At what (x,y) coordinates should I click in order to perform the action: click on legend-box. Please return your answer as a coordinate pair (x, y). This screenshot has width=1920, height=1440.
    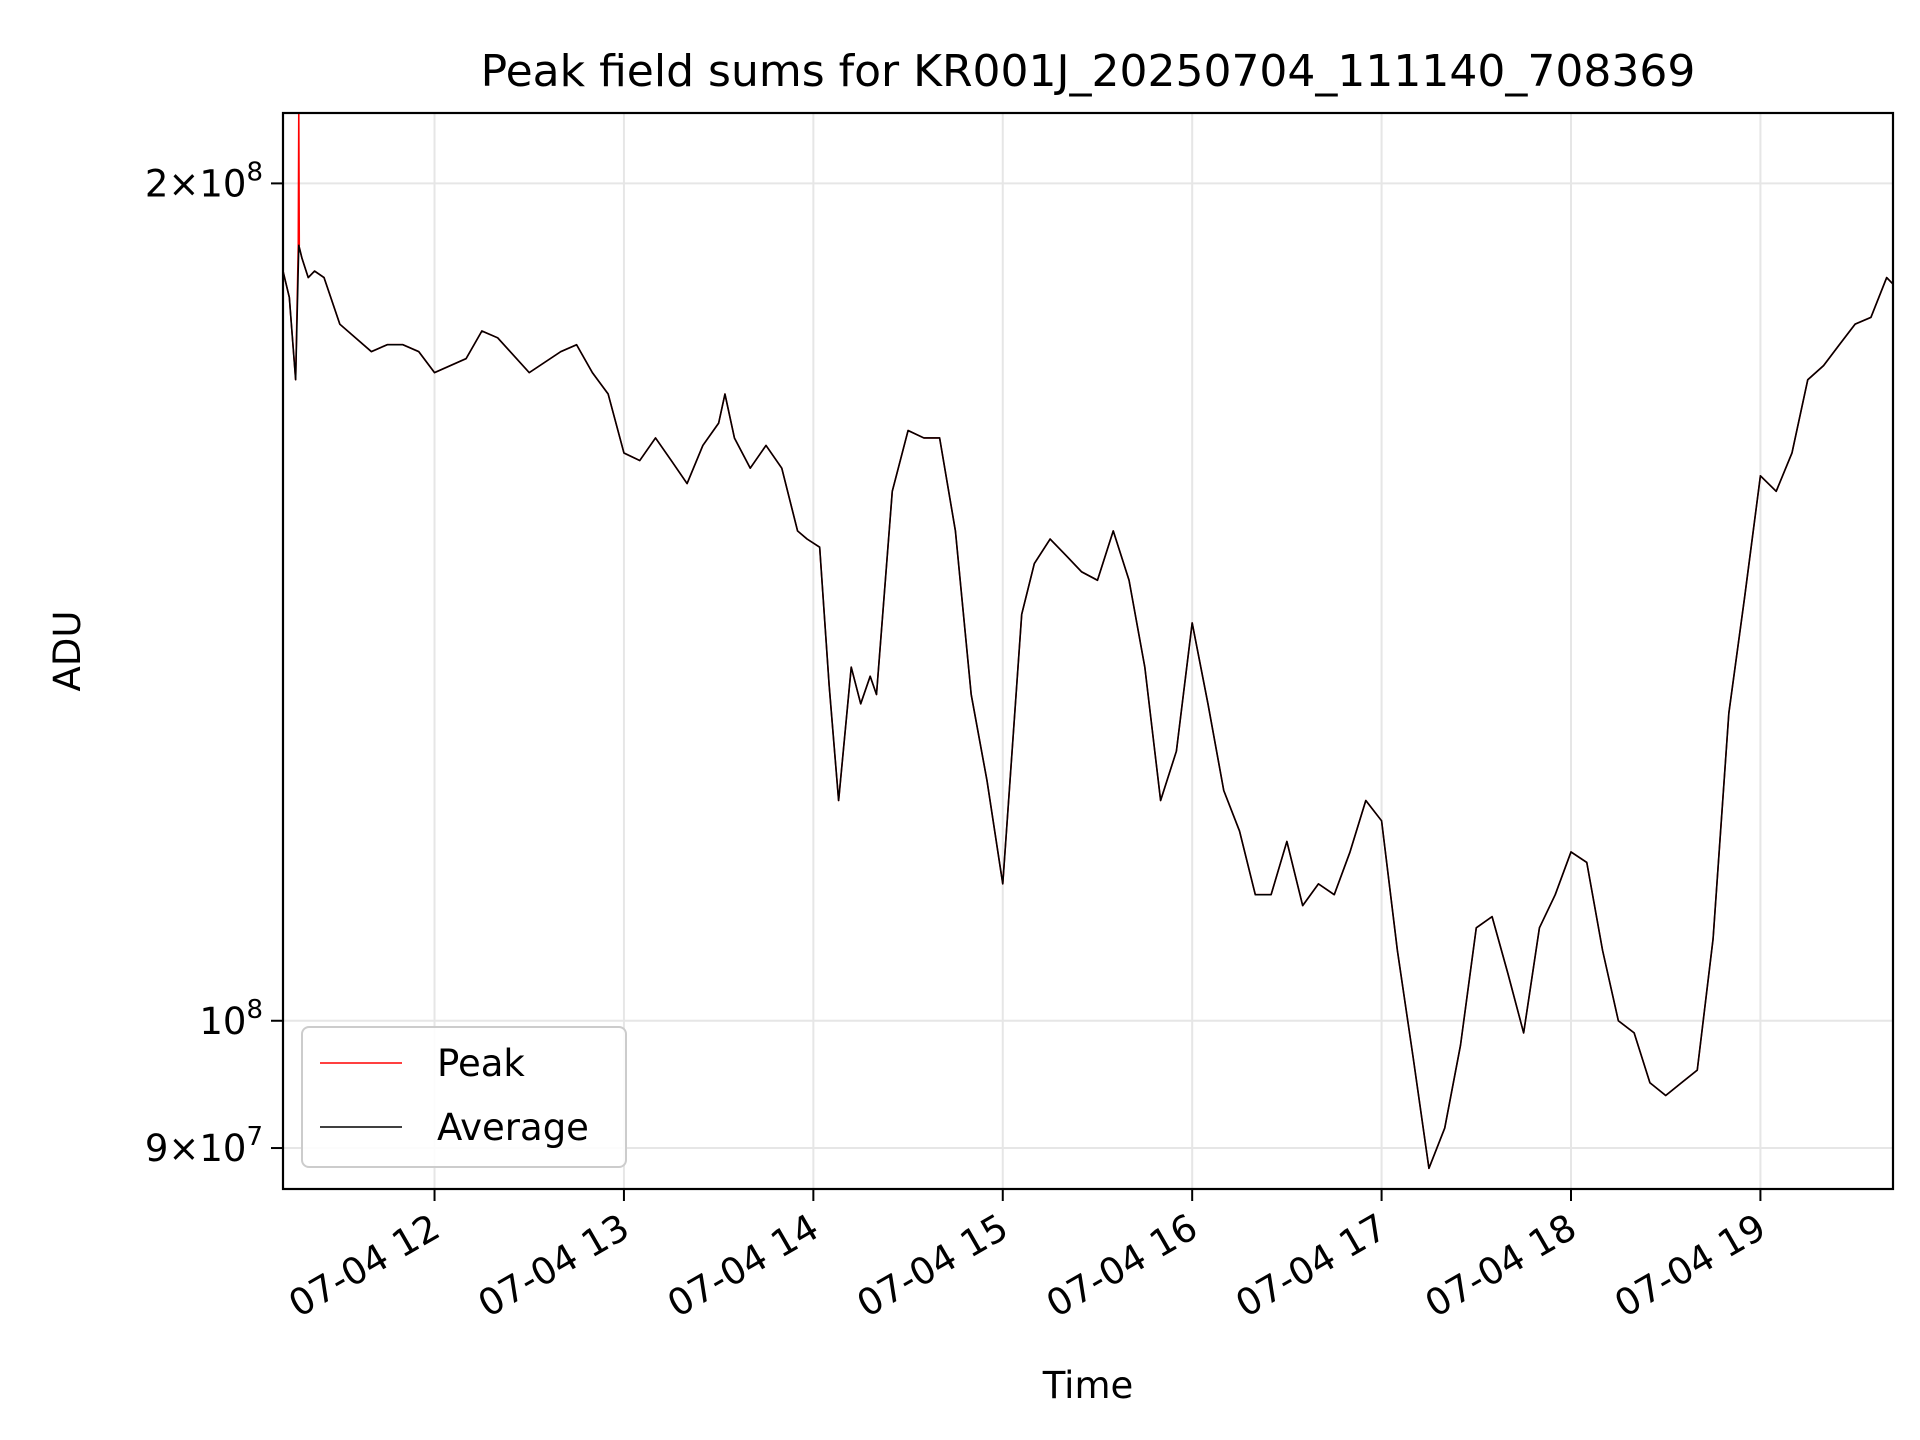
    Looking at the image, I should click on (464, 1097).